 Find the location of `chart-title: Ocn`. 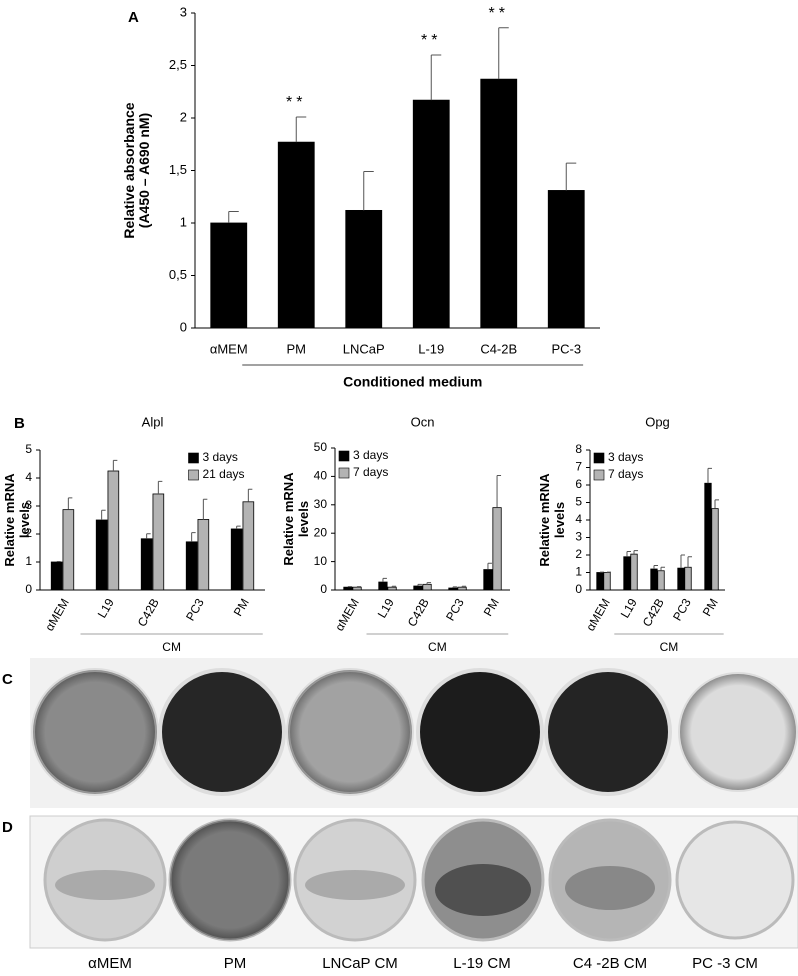

chart-title: Ocn is located at coordinates (423, 421).